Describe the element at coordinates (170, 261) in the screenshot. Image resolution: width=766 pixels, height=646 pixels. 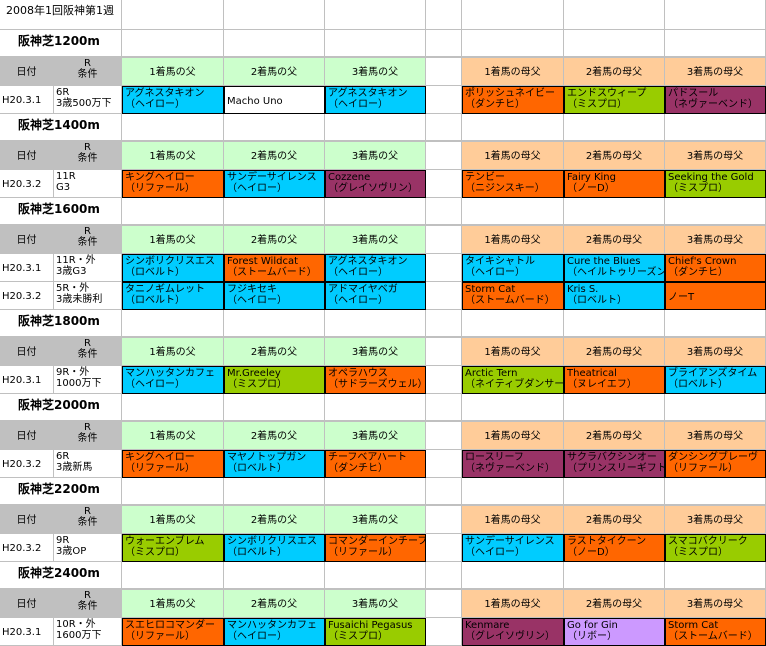
I see `sire-line: シンボリクリスエス` at that location.